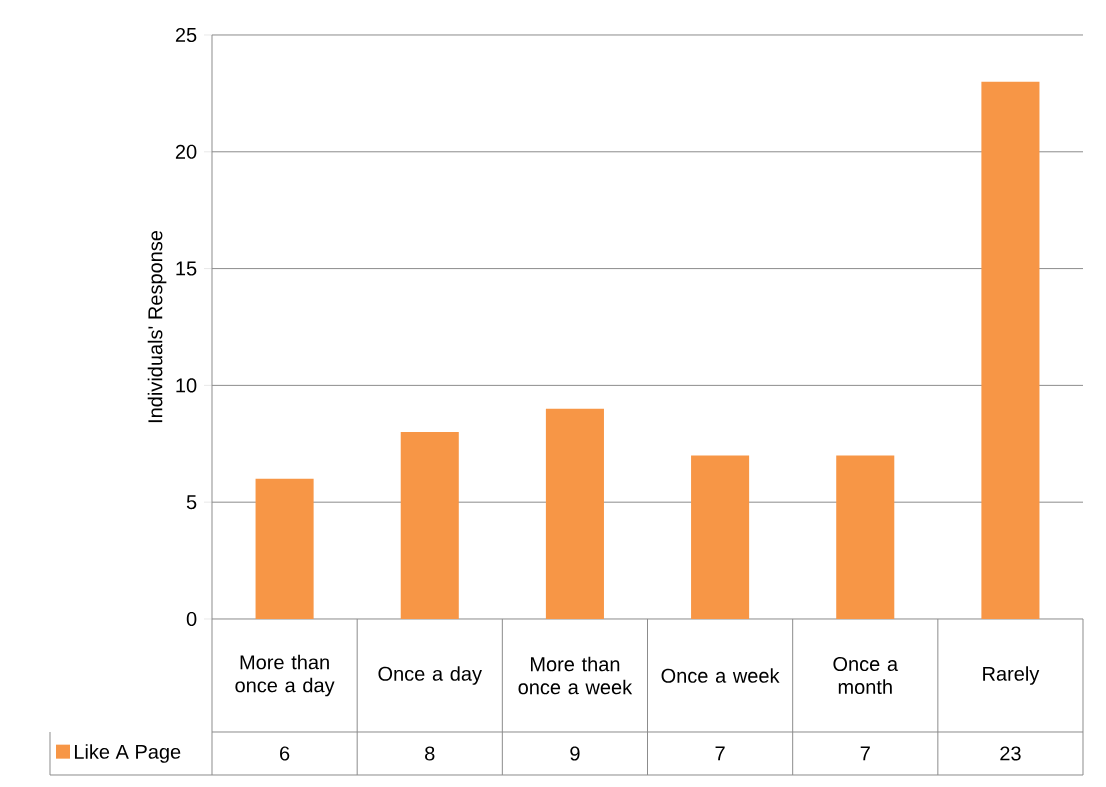  I want to click on x-tick-label: Once a day, so click(430, 675).